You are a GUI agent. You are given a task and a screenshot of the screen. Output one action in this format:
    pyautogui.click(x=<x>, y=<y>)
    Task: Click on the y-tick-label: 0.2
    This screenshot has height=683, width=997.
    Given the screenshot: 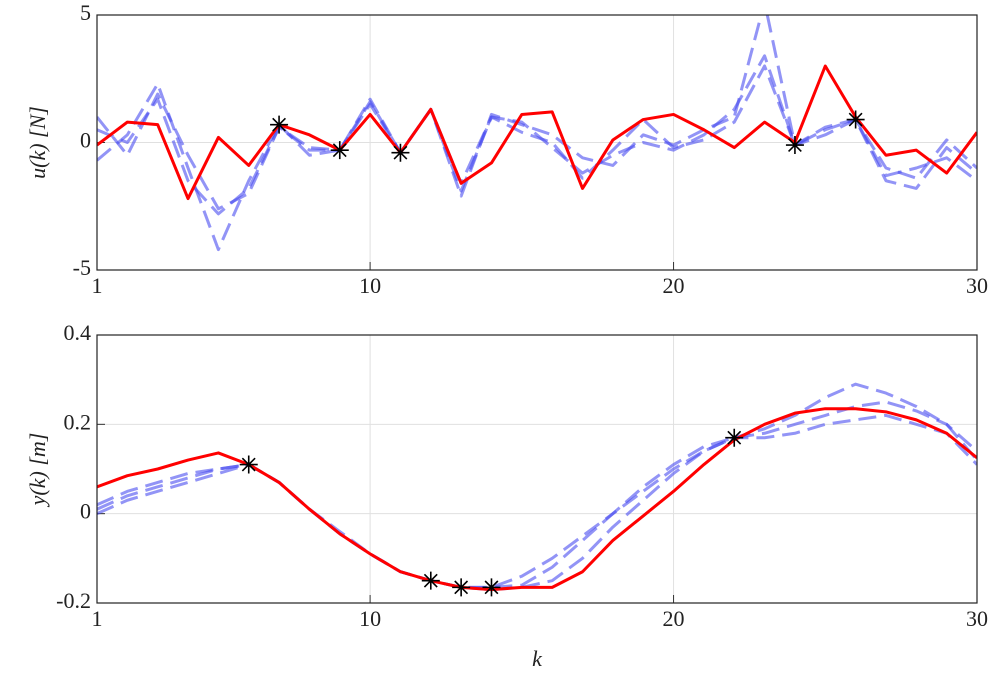 What is the action you would take?
    pyautogui.click(x=78, y=421)
    